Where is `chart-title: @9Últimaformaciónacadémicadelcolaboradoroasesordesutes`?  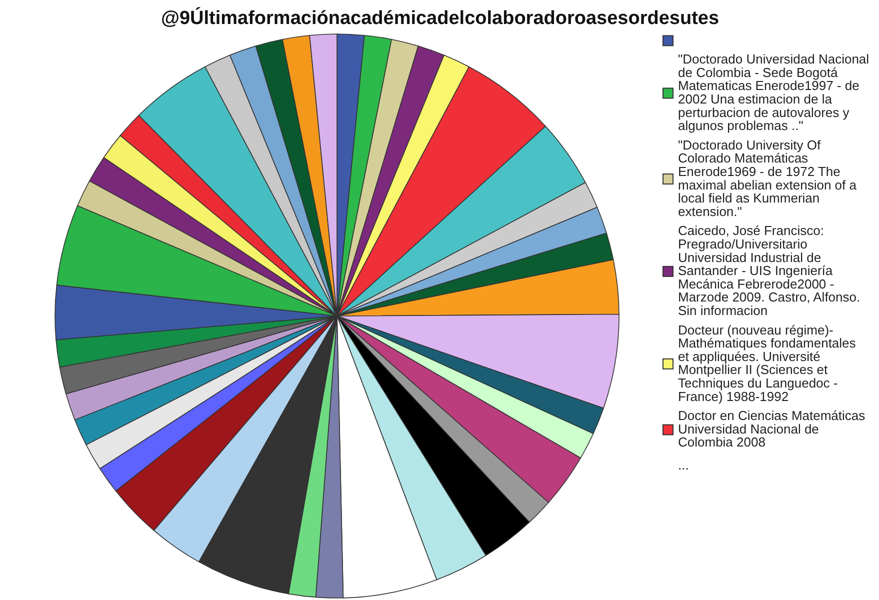
chart-title: @9Últimaformaciónacadémicadelcolaboradoroasesordesutes is located at coordinates (440, 18).